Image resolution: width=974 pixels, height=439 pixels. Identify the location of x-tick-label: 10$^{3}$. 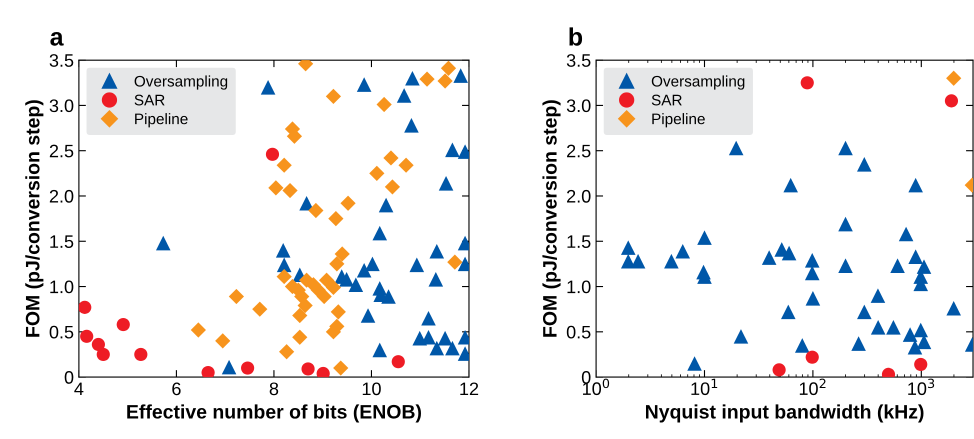
(921, 387).